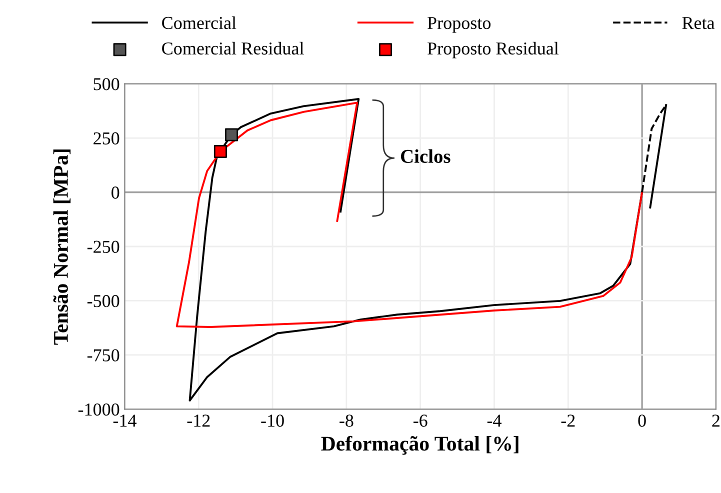  What do you see at coordinates (124, 420) in the screenshot?
I see `x-tick-label: -14` at bounding box center [124, 420].